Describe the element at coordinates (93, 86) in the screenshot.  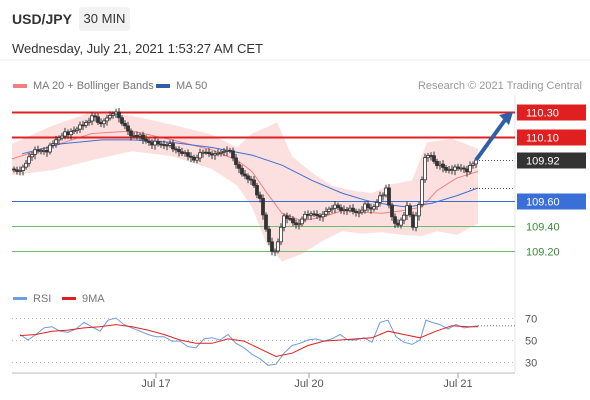
I see `ma20-legend-label: MA 20 + Bollinger Bands` at that location.